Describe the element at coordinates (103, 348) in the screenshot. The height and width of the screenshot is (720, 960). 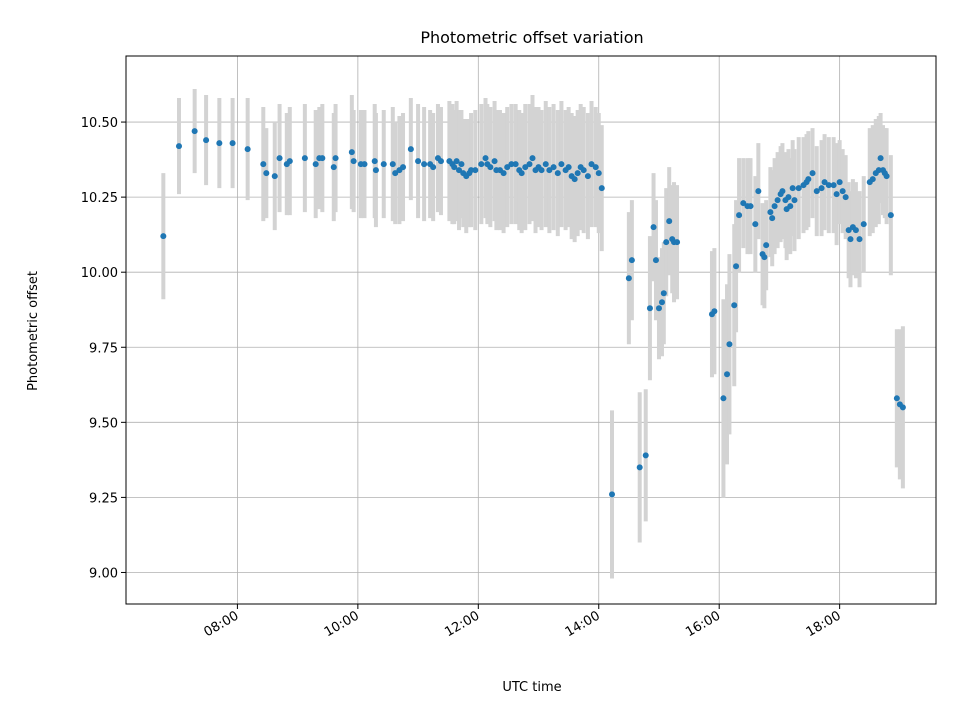
I see `y-tick-label: 9.75` at that location.